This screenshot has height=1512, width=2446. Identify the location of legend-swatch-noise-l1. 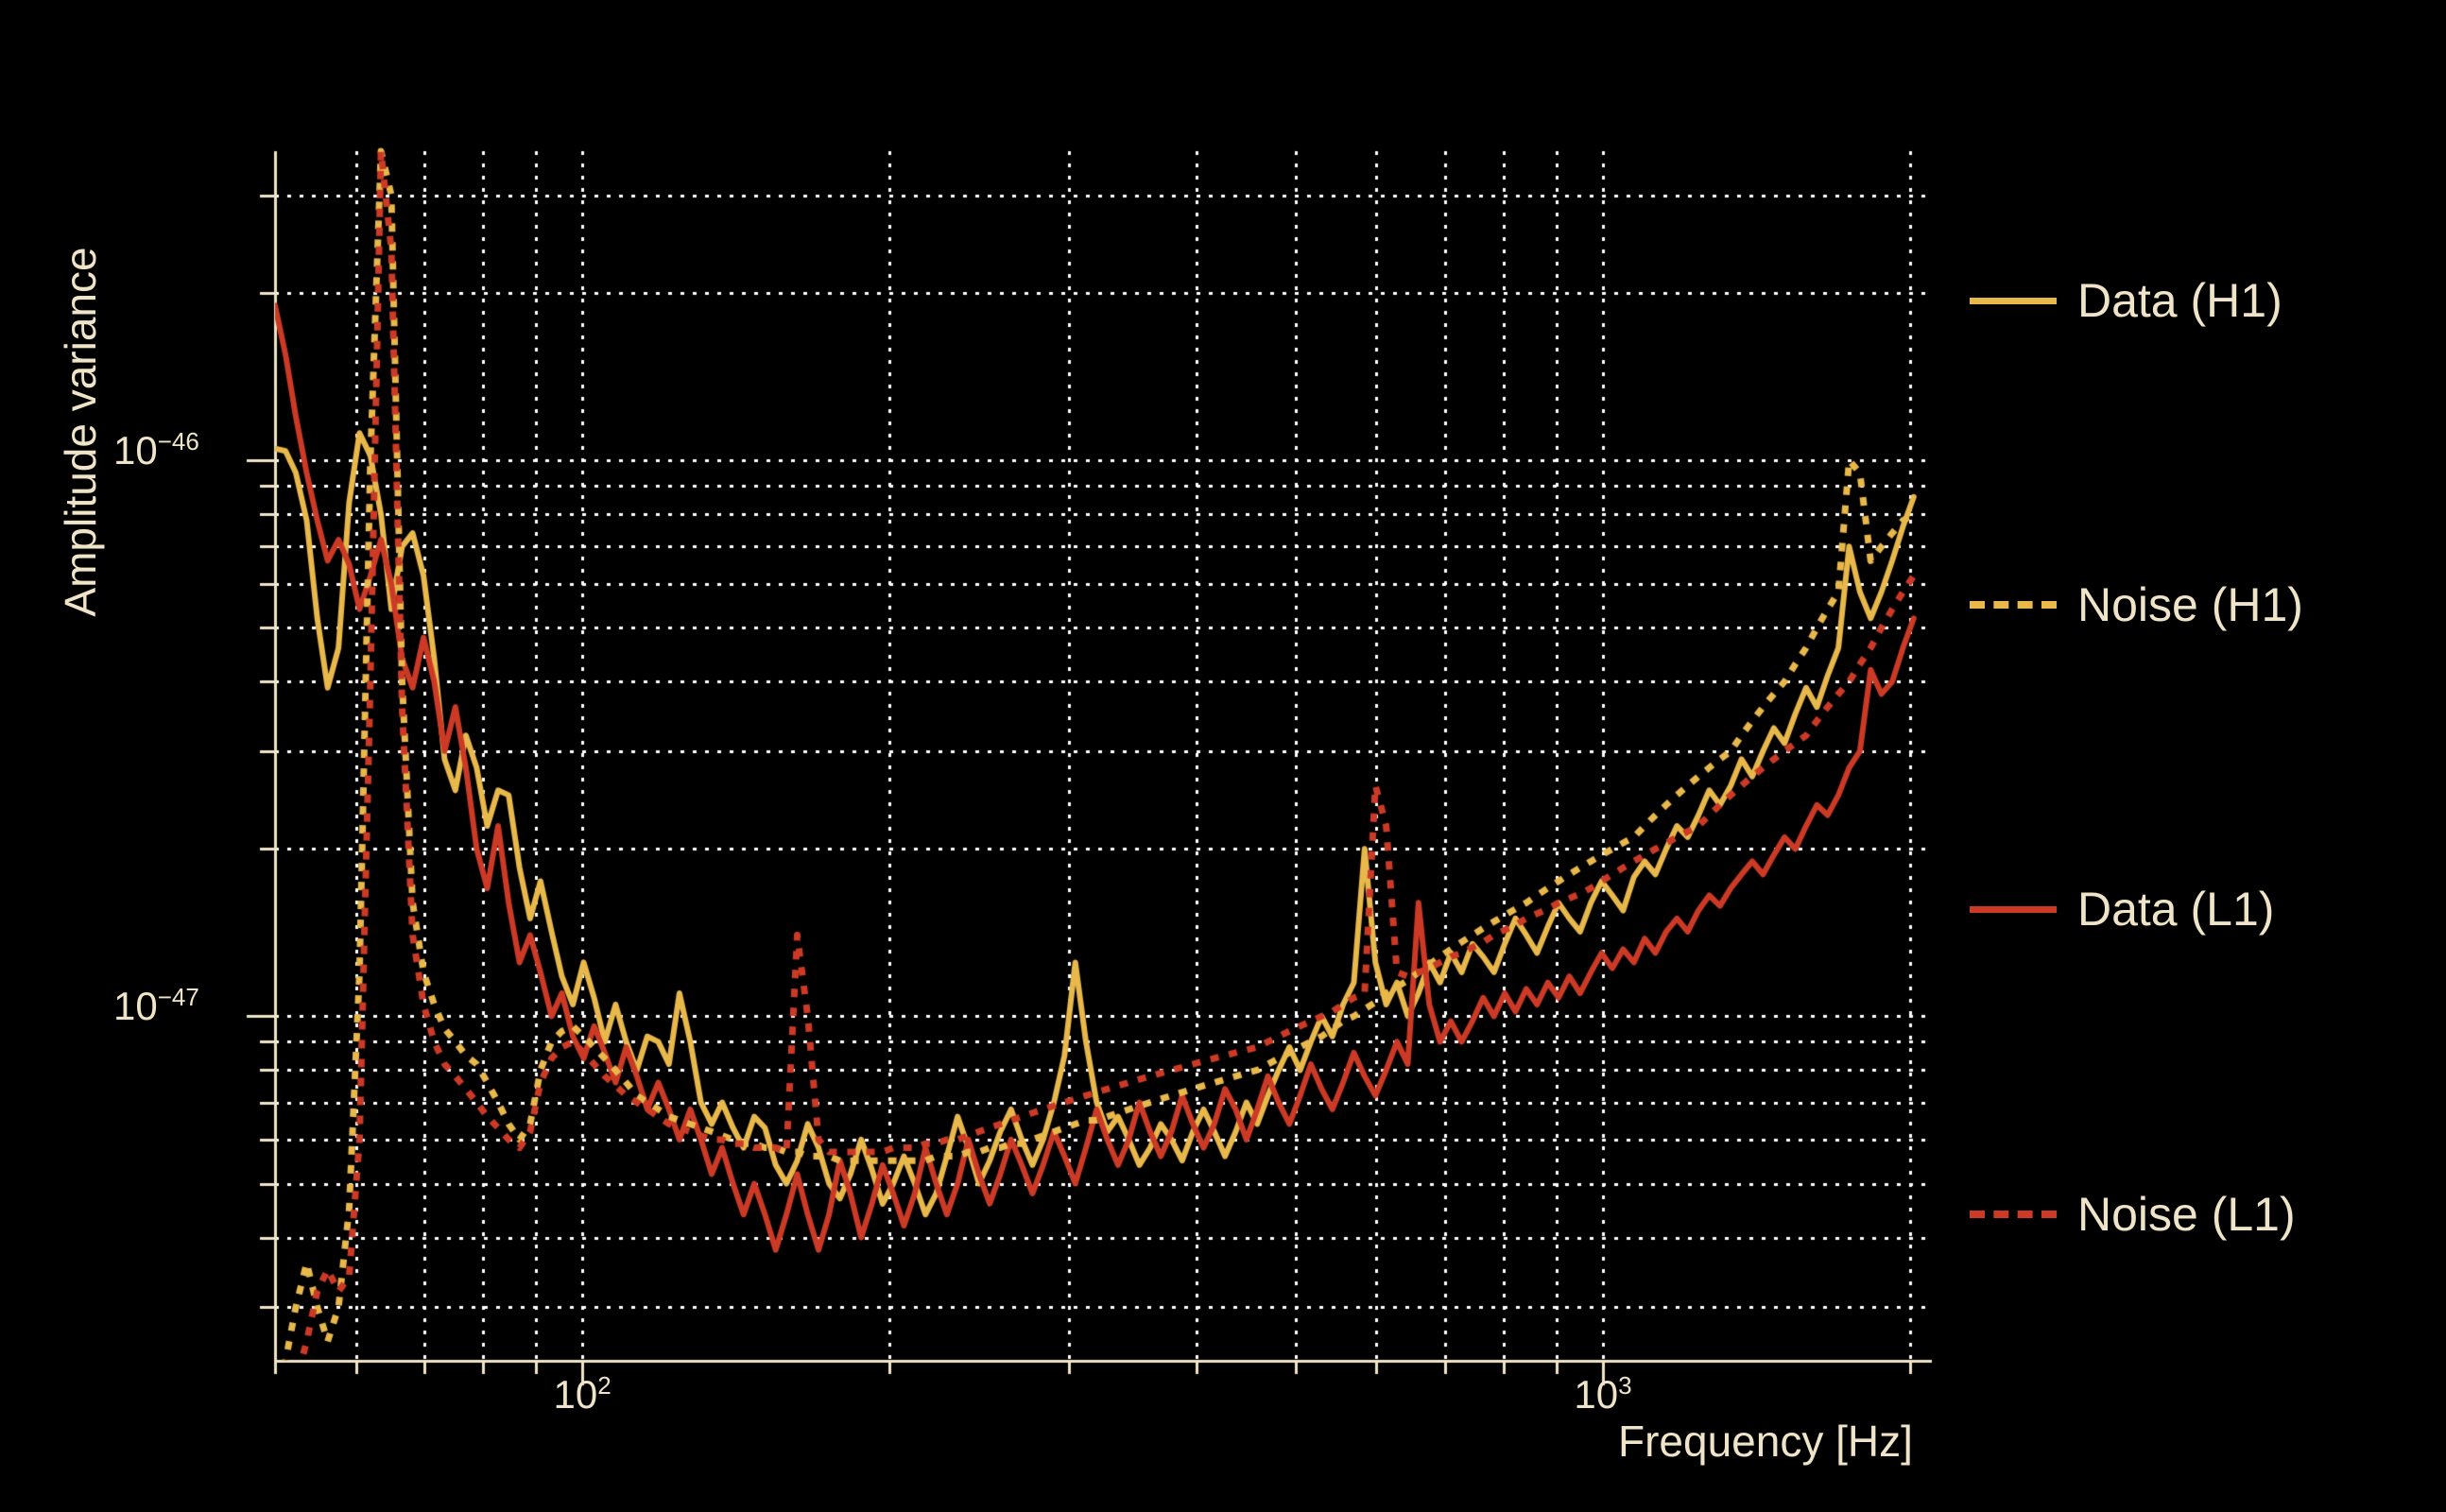
(2013, 1214).